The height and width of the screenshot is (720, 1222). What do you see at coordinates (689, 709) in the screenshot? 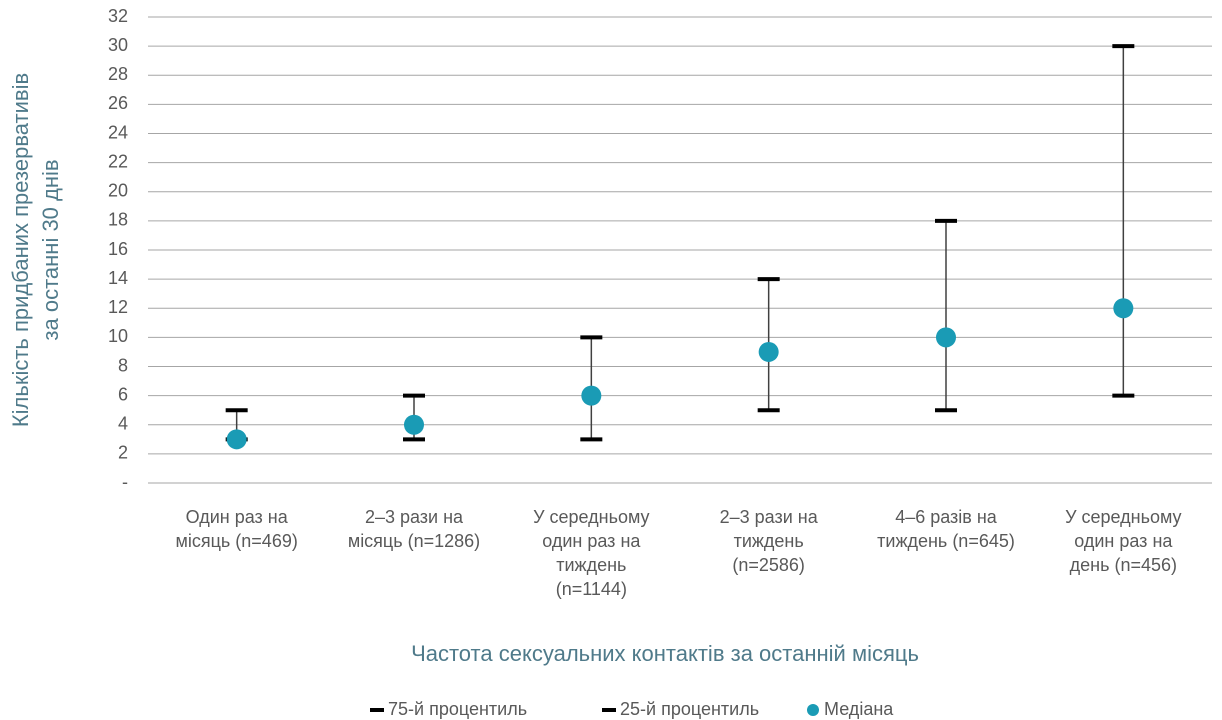
I see `legend-label: 25-й процентиль` at bounding box center [689, 709].